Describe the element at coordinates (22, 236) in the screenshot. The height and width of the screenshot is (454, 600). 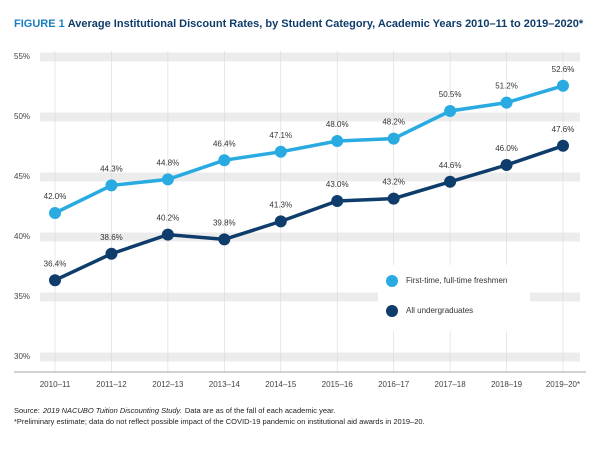
I see `y-tick-label: 40%` at that location.